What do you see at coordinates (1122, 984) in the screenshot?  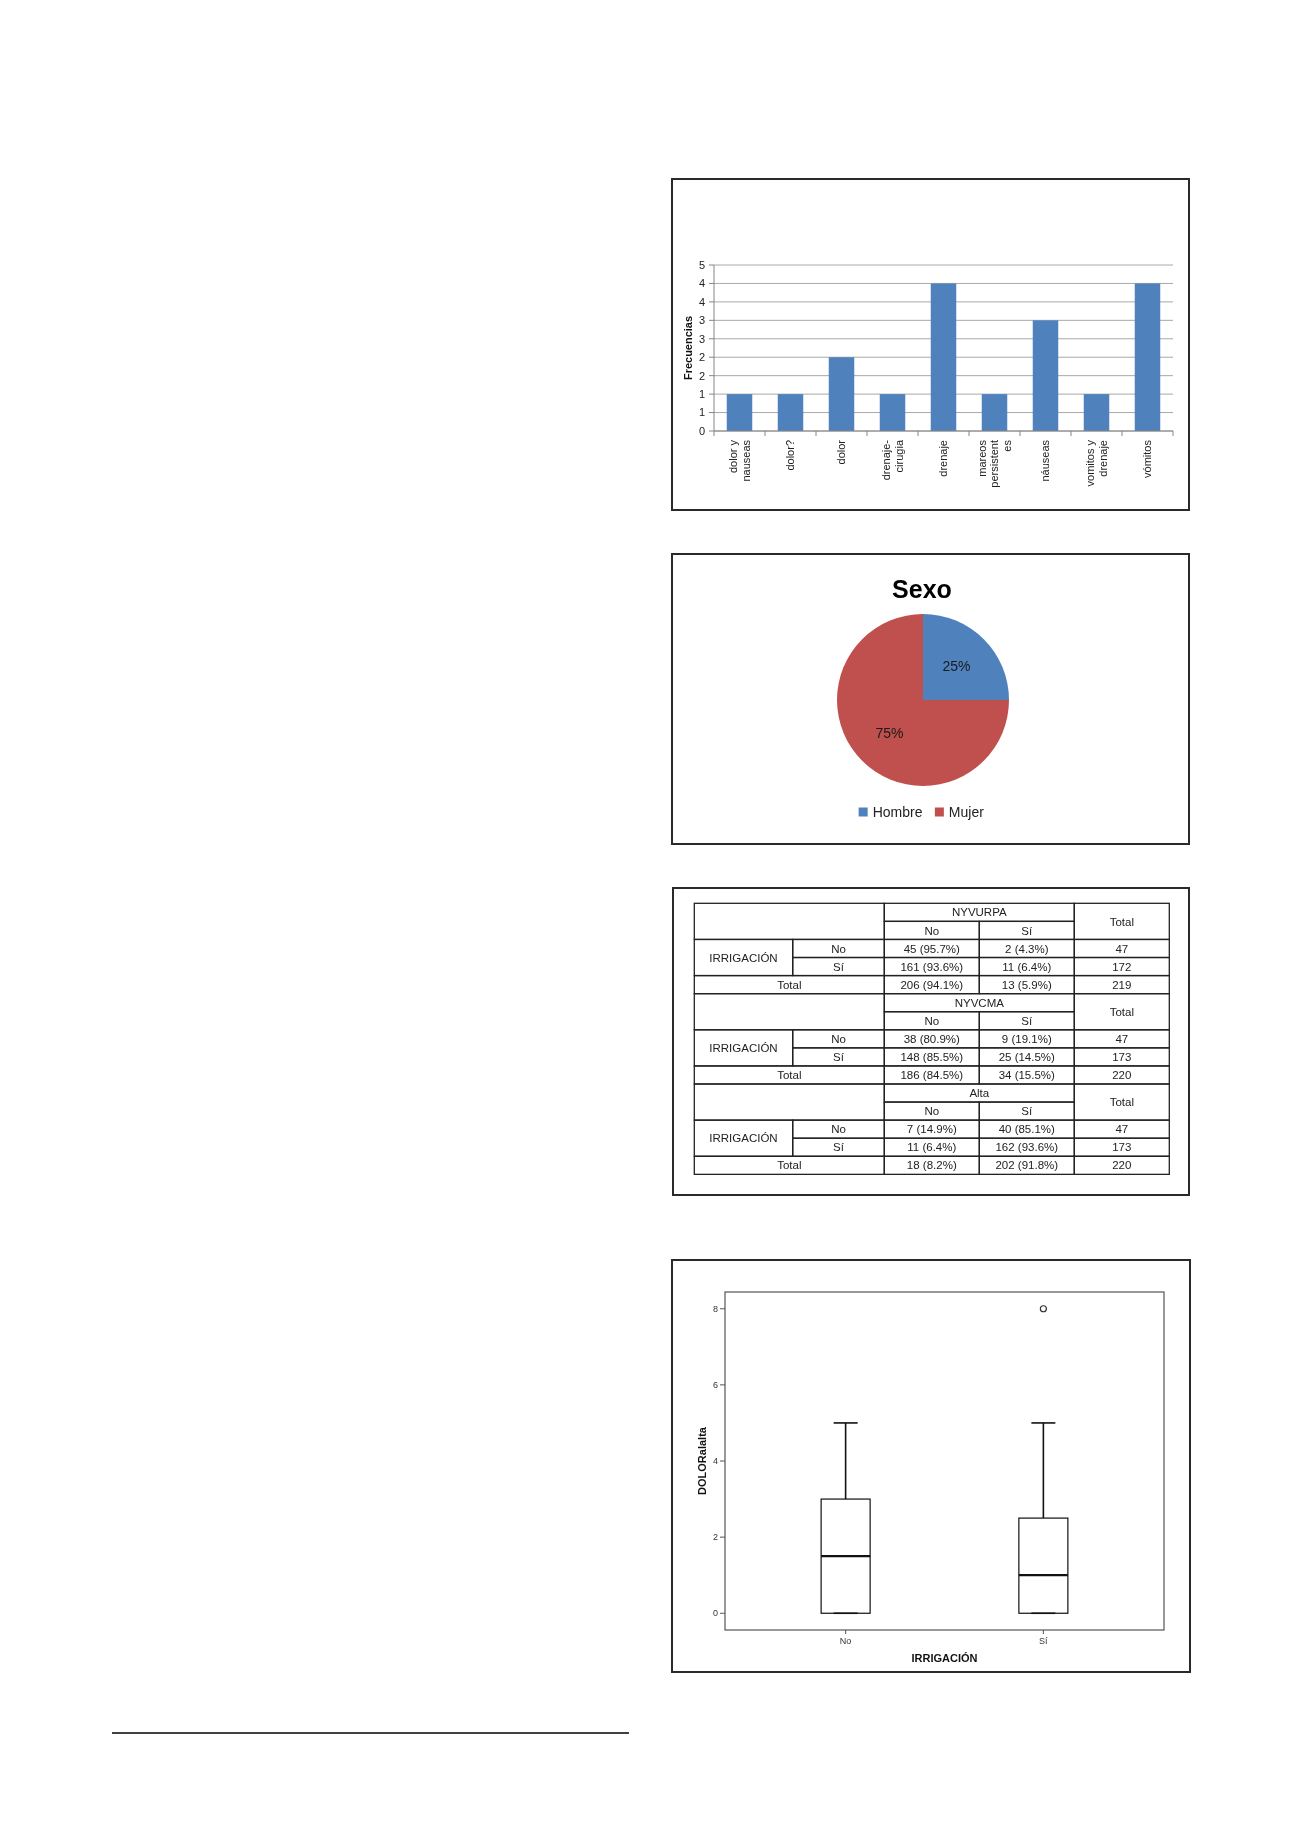 I see `text: 219` at bounding box center [1122, 984].